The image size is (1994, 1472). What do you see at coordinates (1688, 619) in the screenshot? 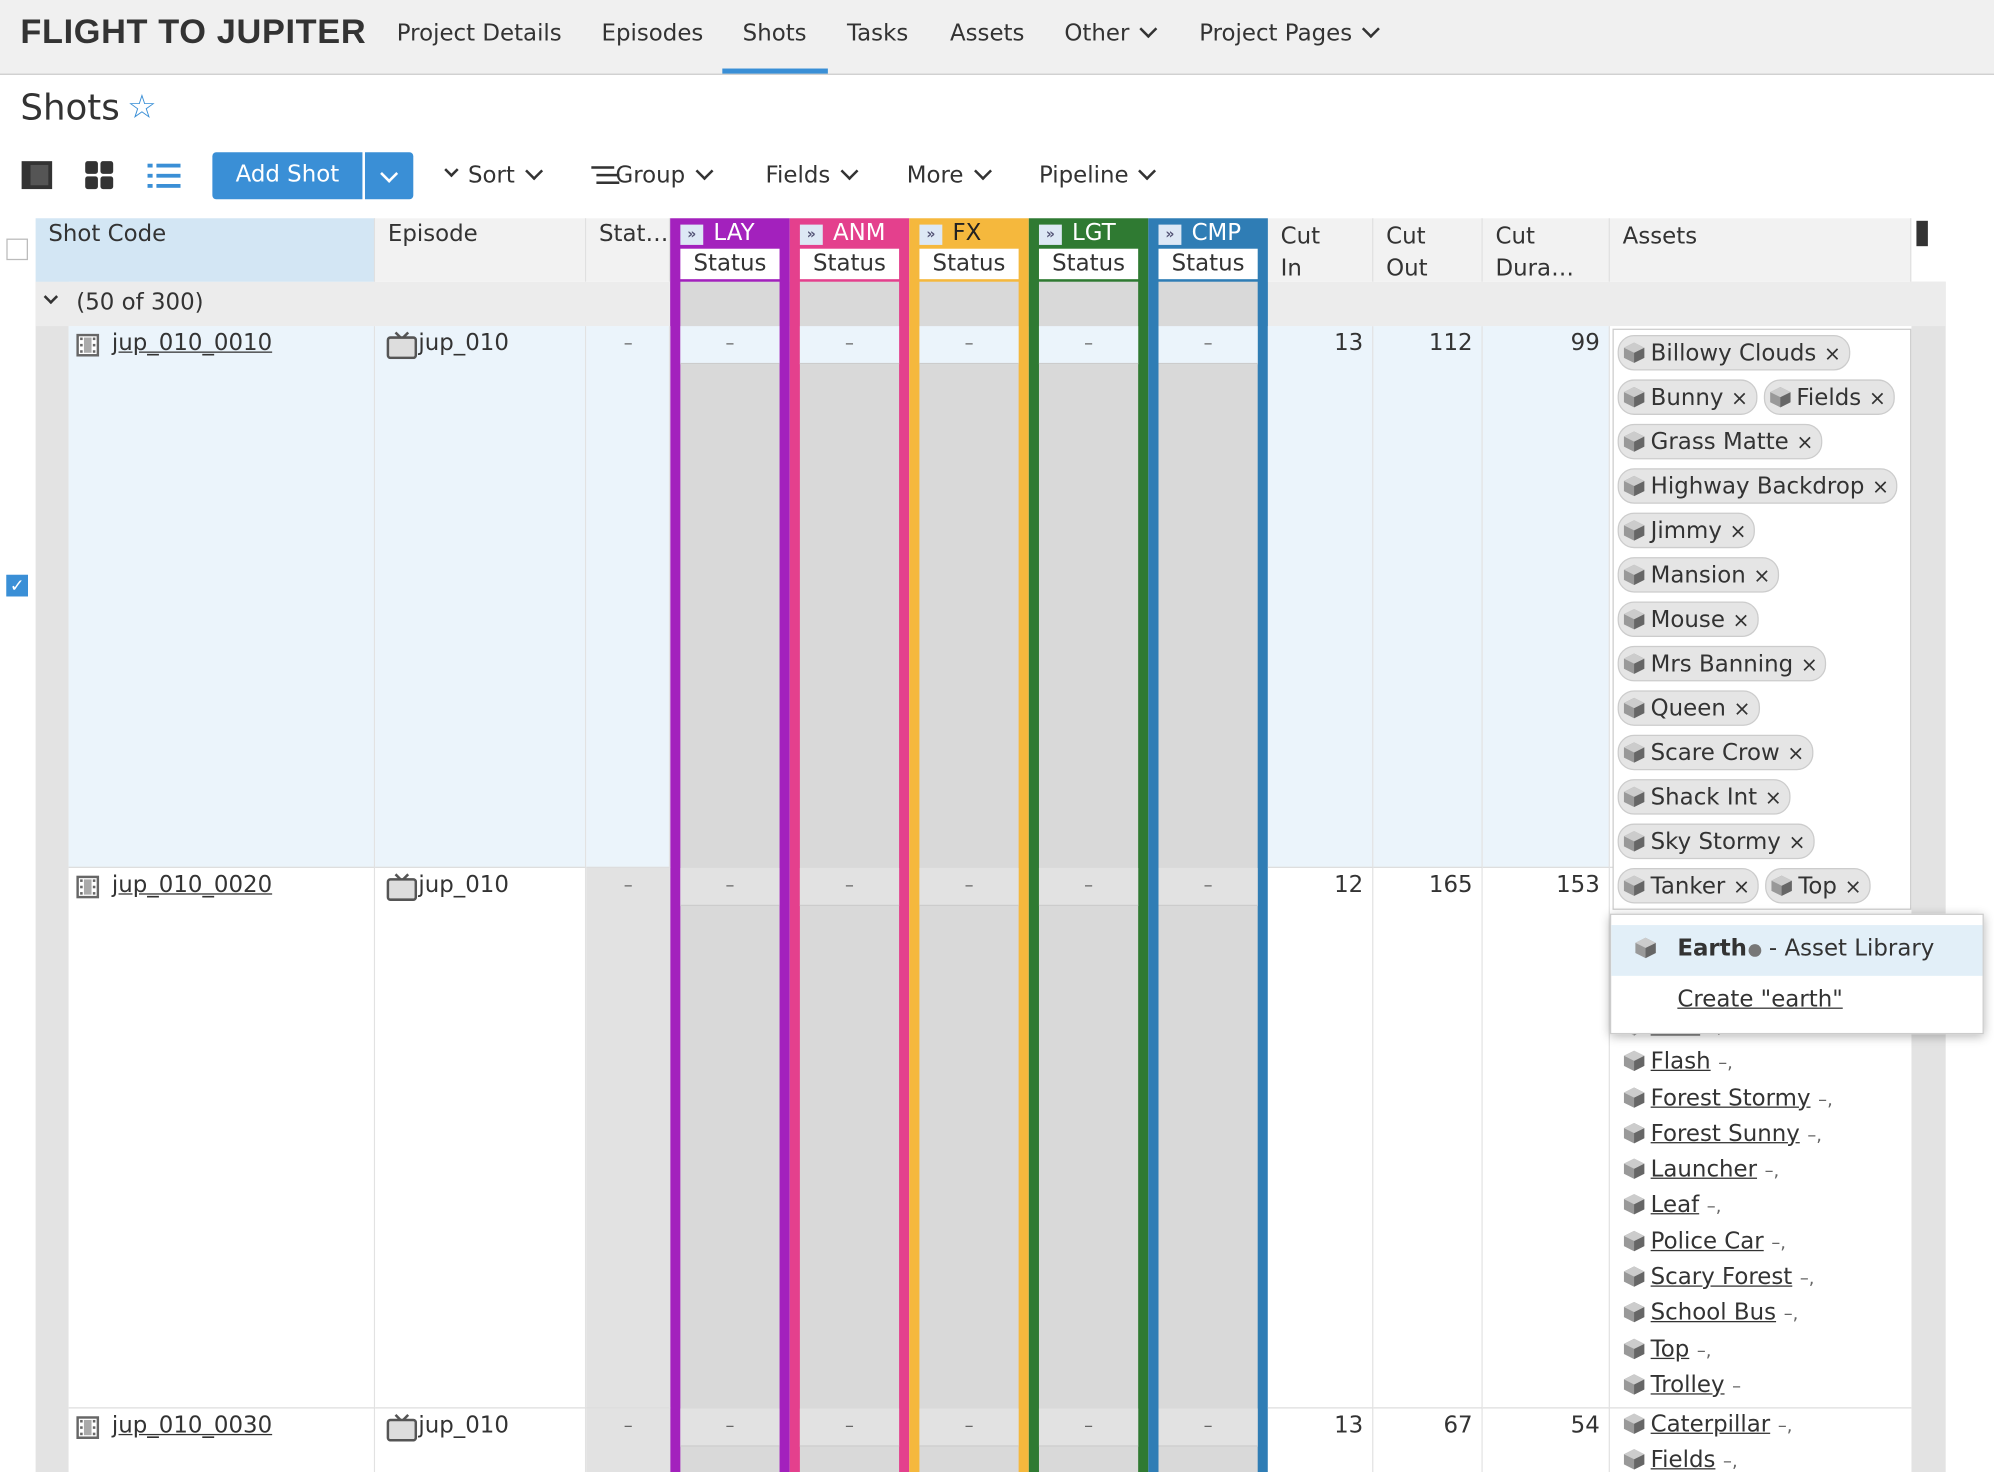
I see `asset-tag: Mouse ×` at bounding box center [1688, 619].